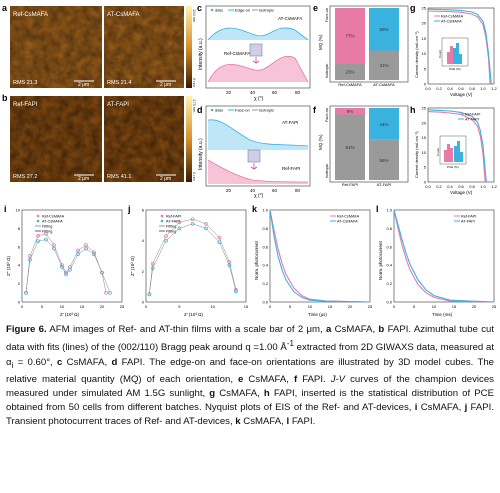 The width and height of the screenshot is (500, 493). Describe the element at coordinates (383, 160) in the screenshot. I see `data-label: 56%` at that location.